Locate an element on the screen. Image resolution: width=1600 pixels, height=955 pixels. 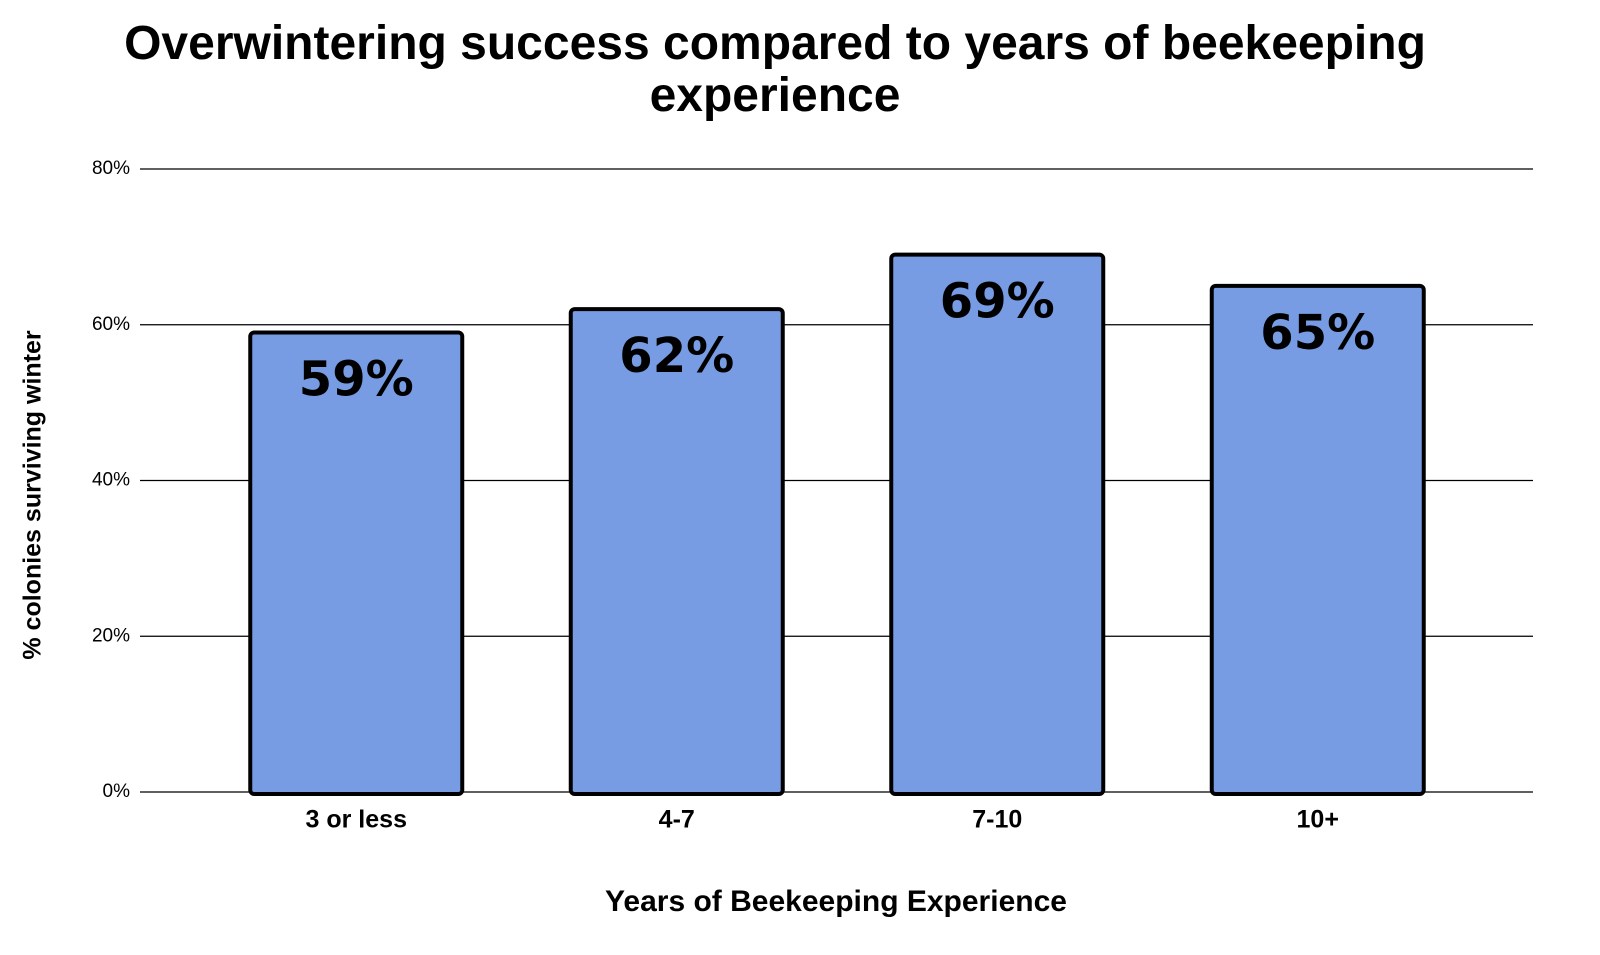
value-label: 62% is located at coordinates (676, 356).